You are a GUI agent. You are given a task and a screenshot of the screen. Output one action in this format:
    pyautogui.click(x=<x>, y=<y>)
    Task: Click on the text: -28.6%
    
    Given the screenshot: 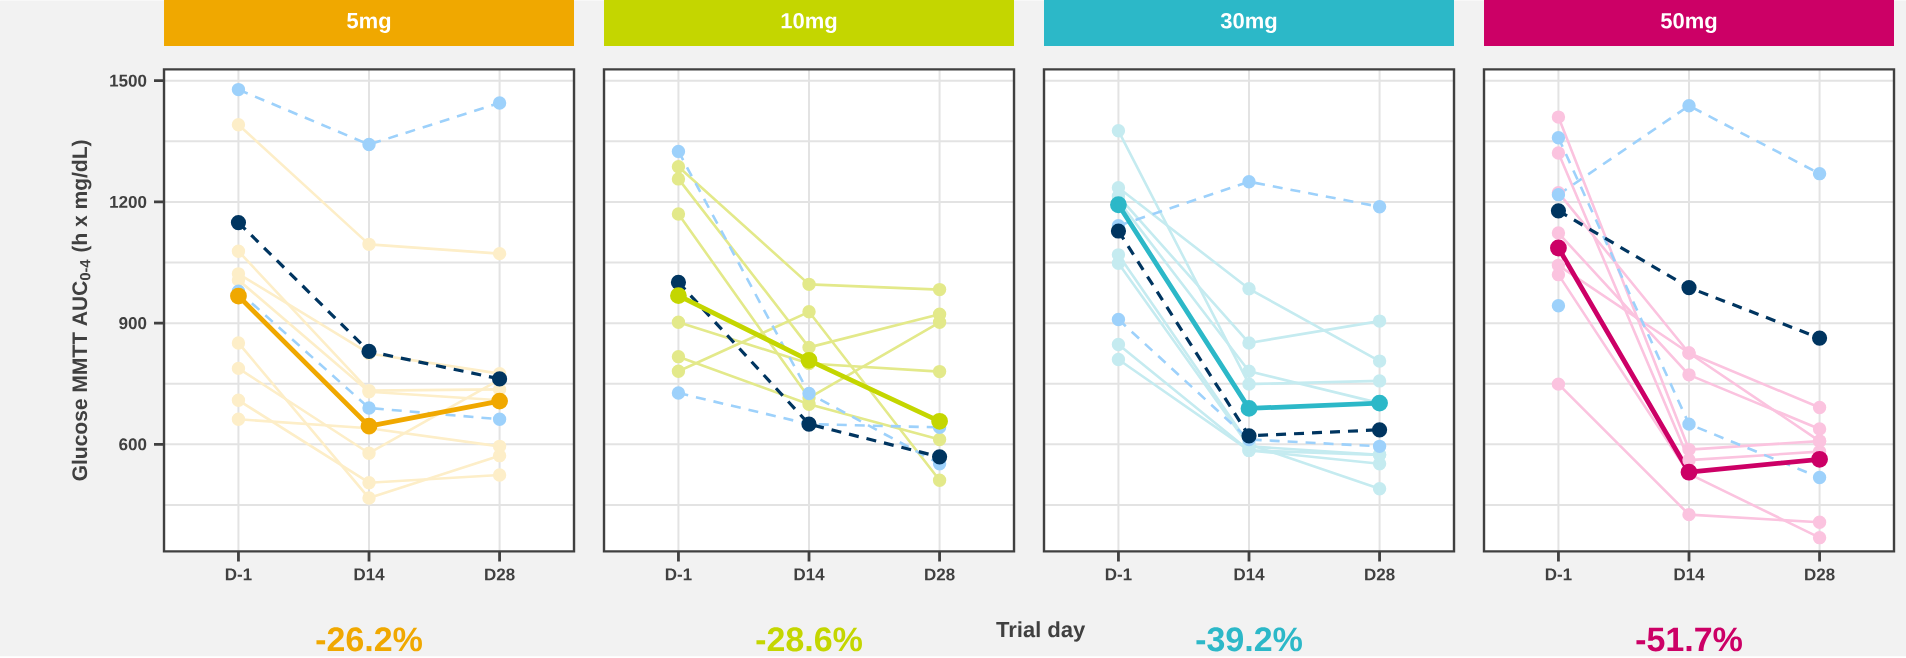 What is the action you would take?
    pyautogui.click(x=809, y=639)
    